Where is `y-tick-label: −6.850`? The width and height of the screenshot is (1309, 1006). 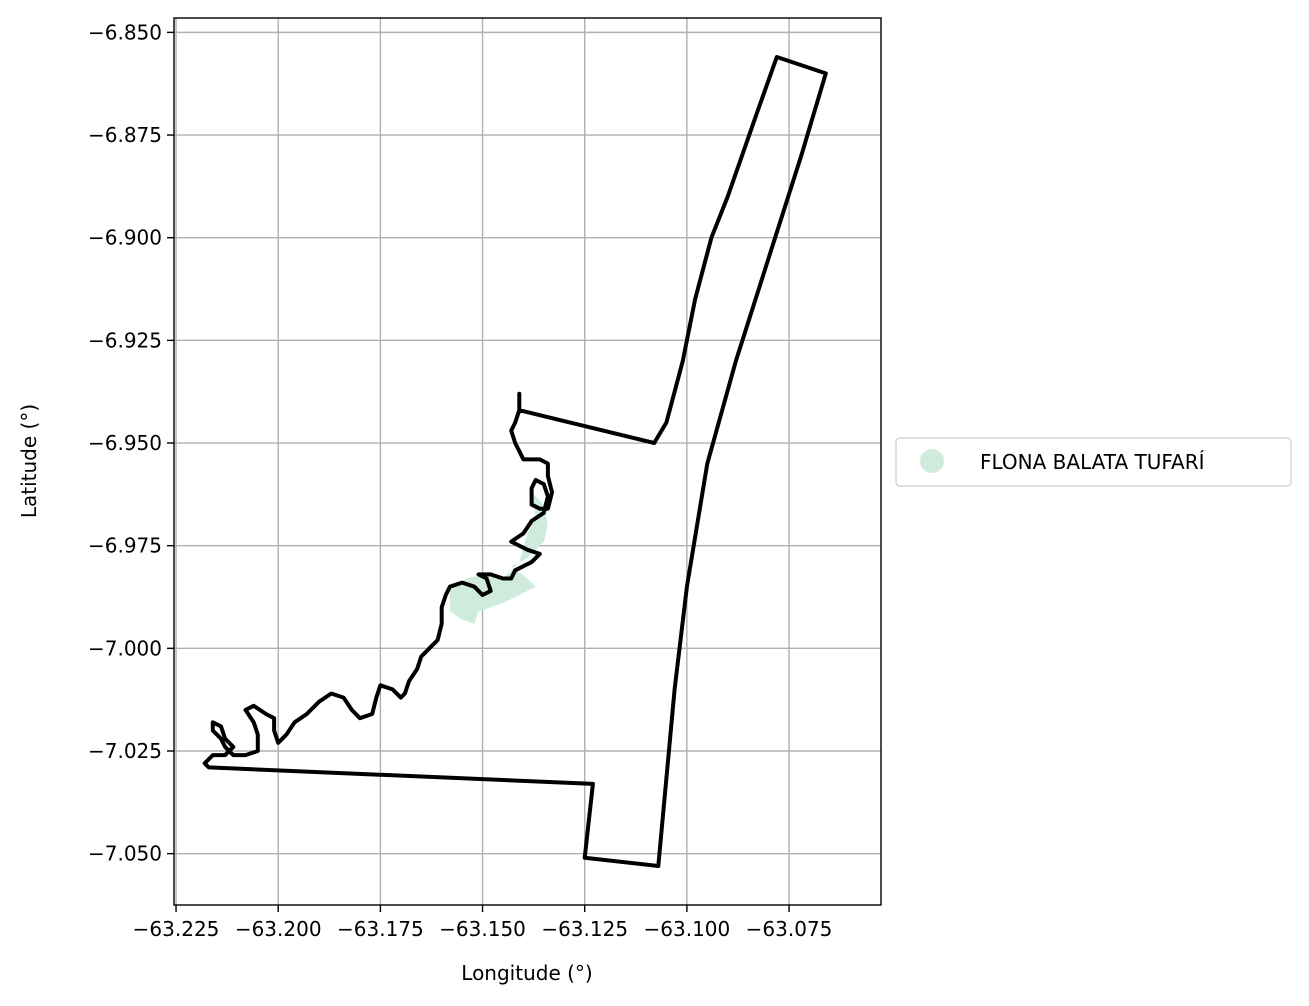
y-tick-label: −6.850 is located at coordinates (125, 32).